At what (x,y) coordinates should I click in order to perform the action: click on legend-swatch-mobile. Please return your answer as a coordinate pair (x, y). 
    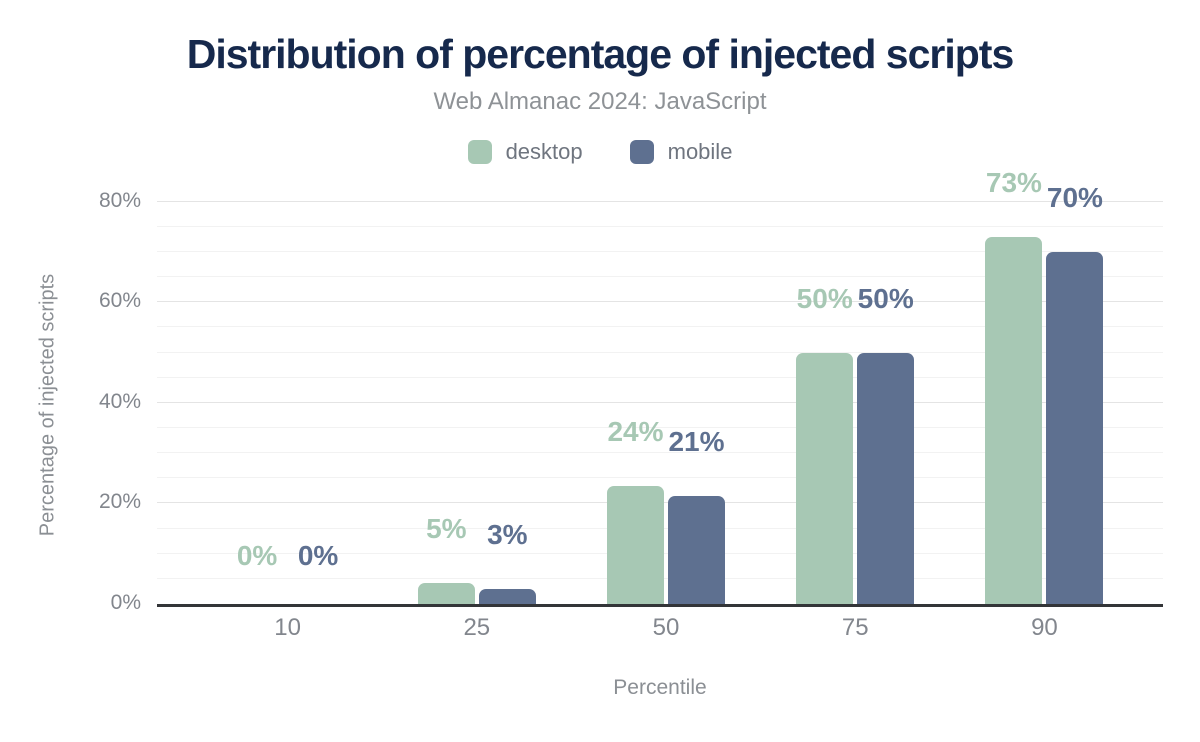
    Looking at the image, I should click on (641, 152).